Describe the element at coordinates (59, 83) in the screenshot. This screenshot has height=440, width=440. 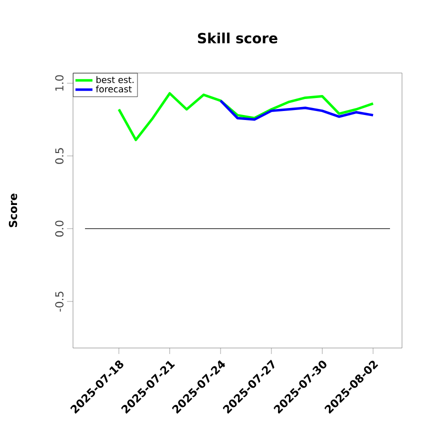
I see `y-tick-label: 1.0` at that location.